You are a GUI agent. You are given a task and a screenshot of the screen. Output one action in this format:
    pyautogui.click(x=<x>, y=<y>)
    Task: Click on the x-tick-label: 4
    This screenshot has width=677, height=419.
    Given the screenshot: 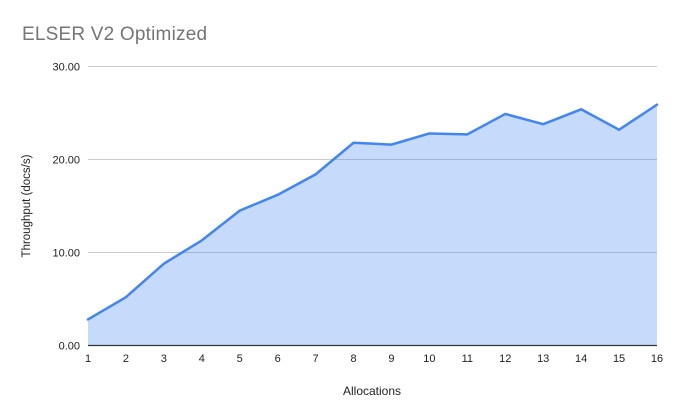 What is the action you would take?
    pyautogui.click(x=202, y=359)
    